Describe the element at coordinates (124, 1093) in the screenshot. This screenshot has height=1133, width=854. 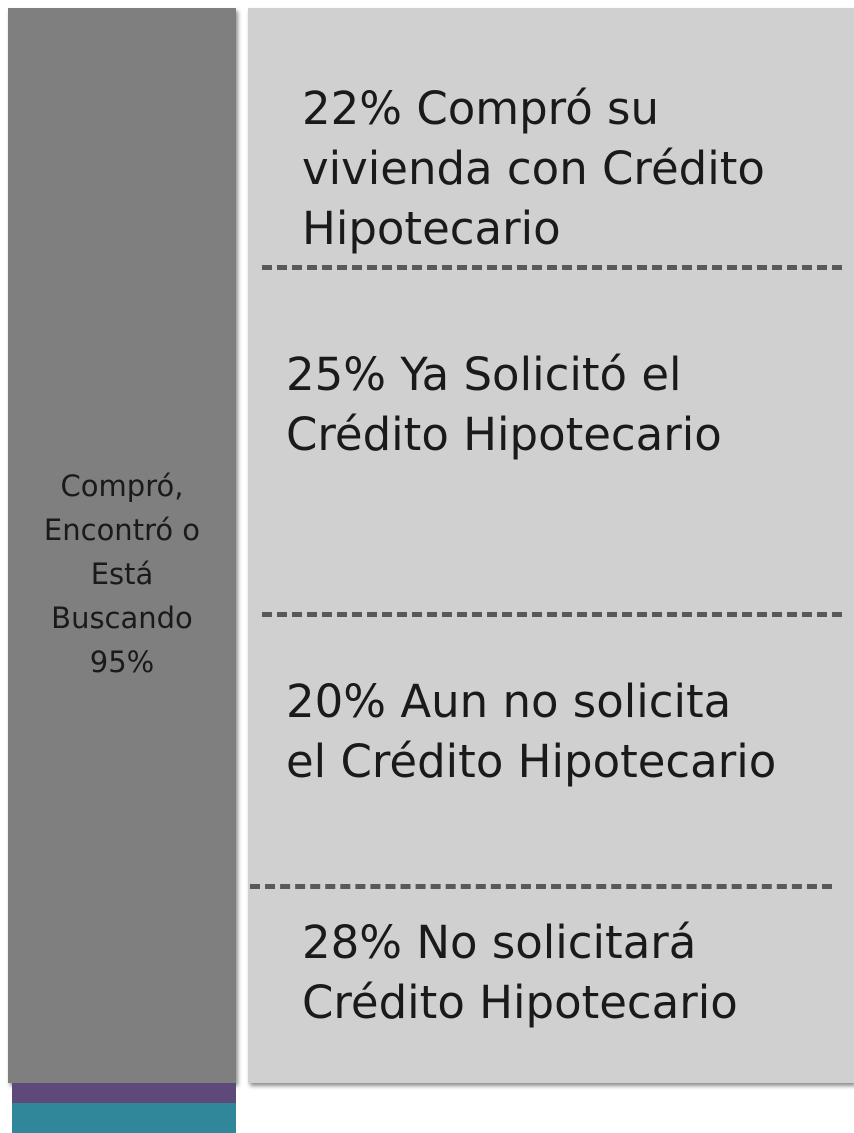
I see `purple-strip` at that location.